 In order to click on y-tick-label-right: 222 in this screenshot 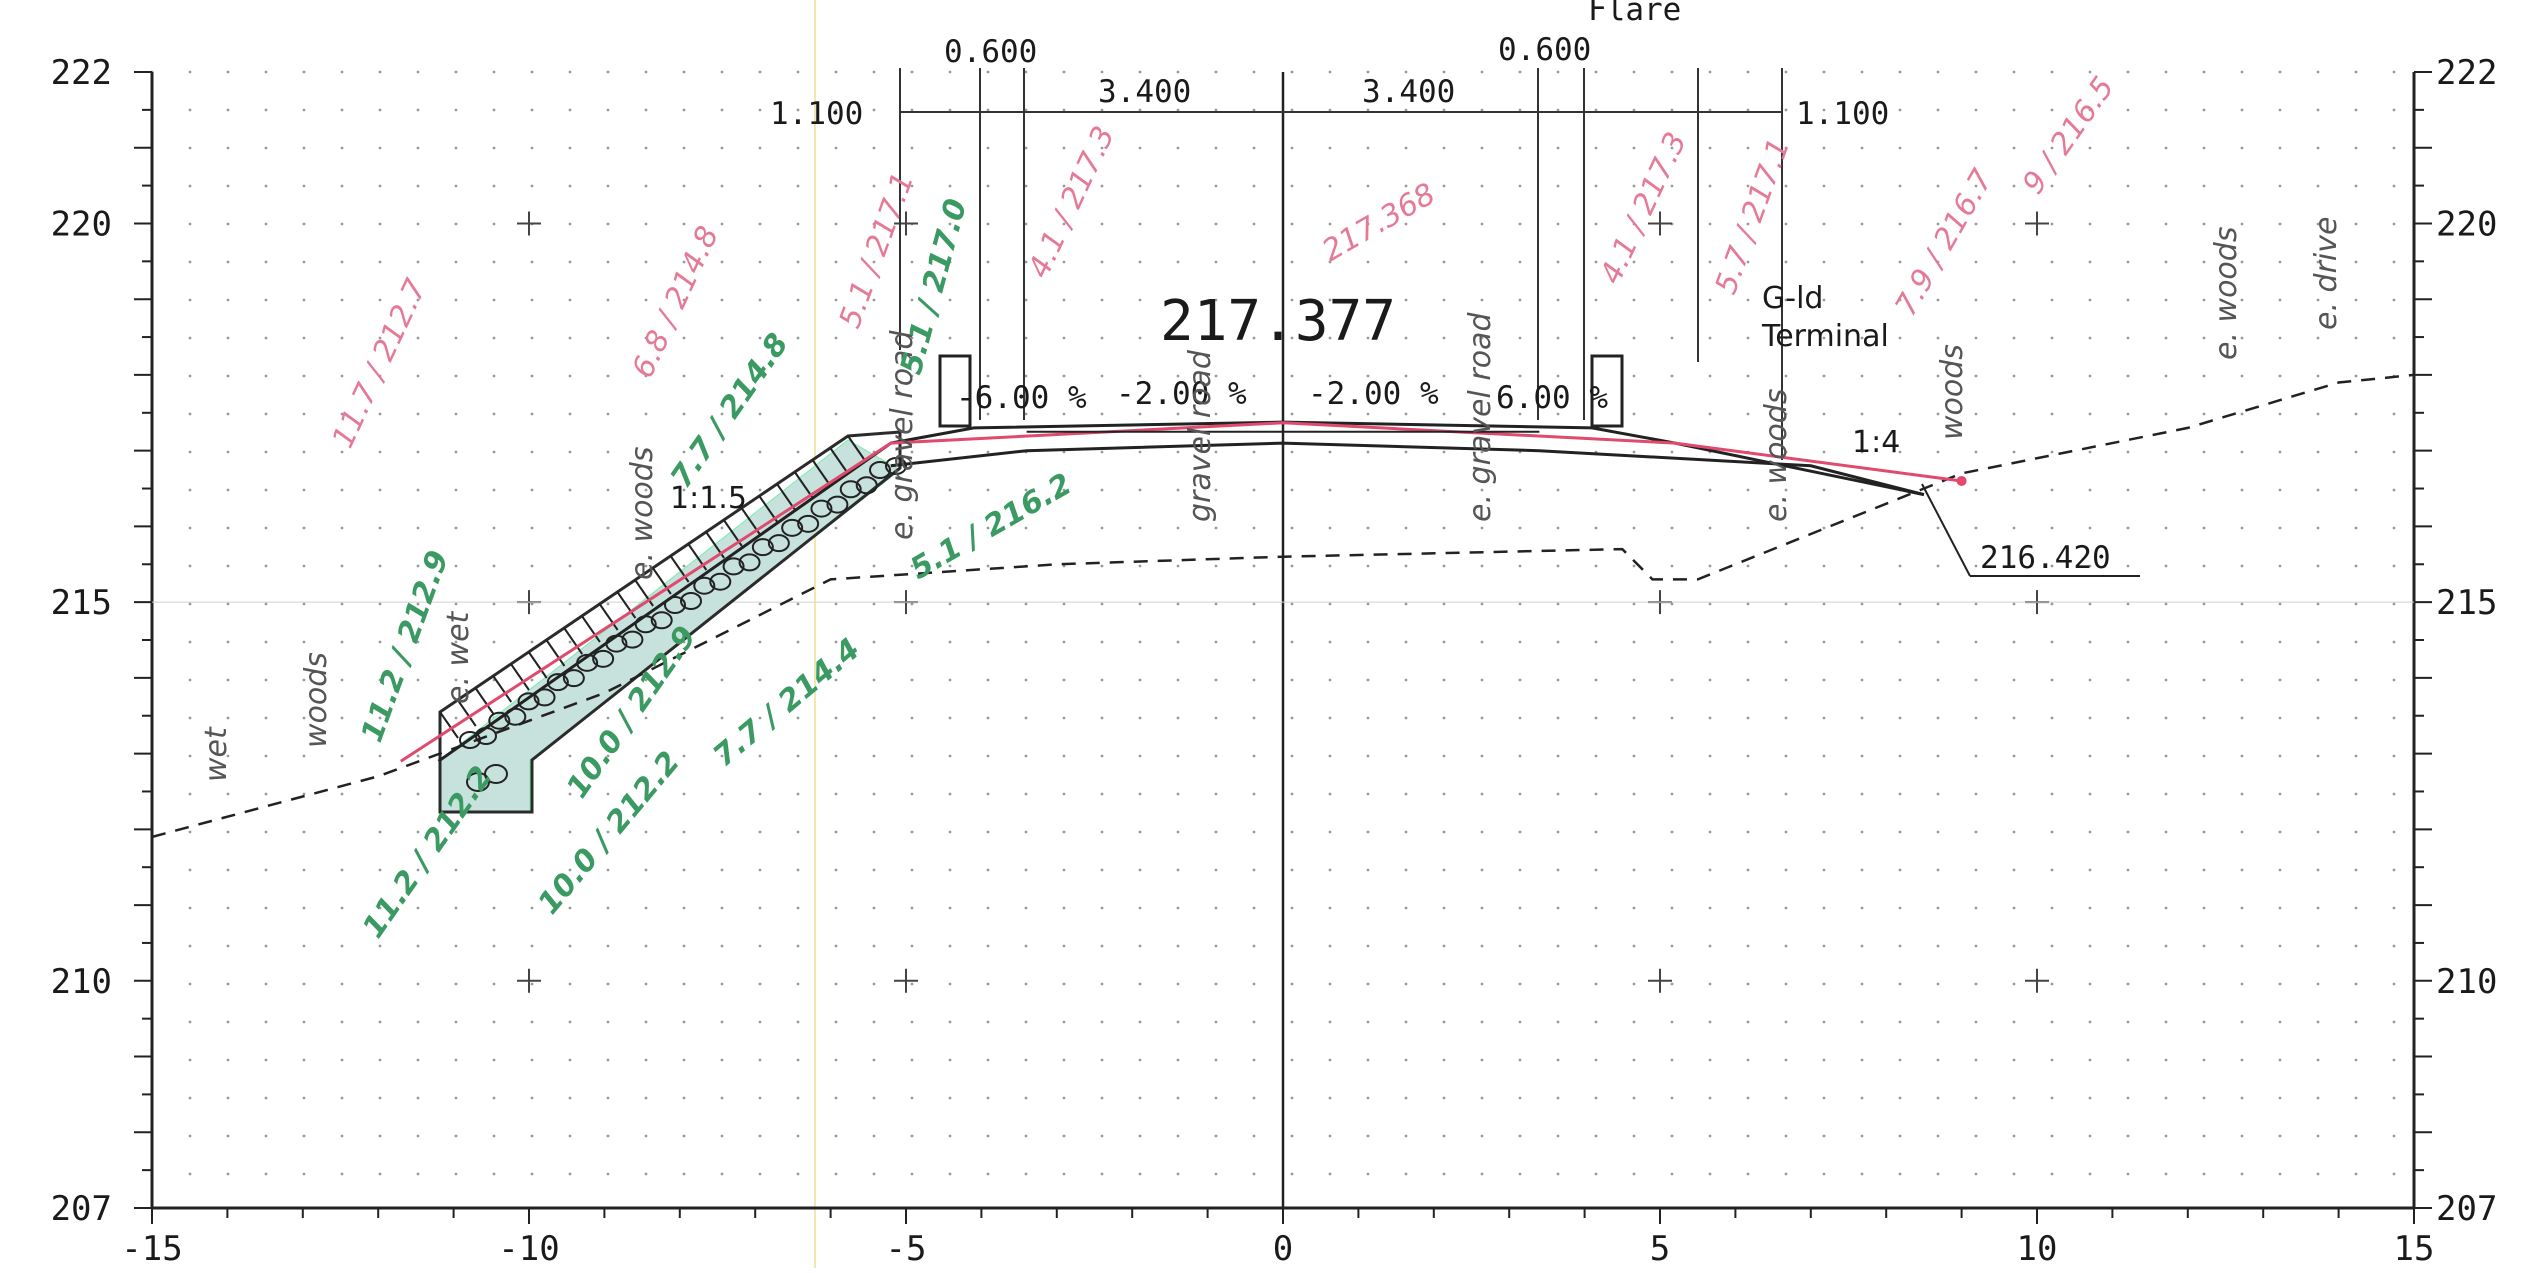, I will do `click(2466, 73)`.